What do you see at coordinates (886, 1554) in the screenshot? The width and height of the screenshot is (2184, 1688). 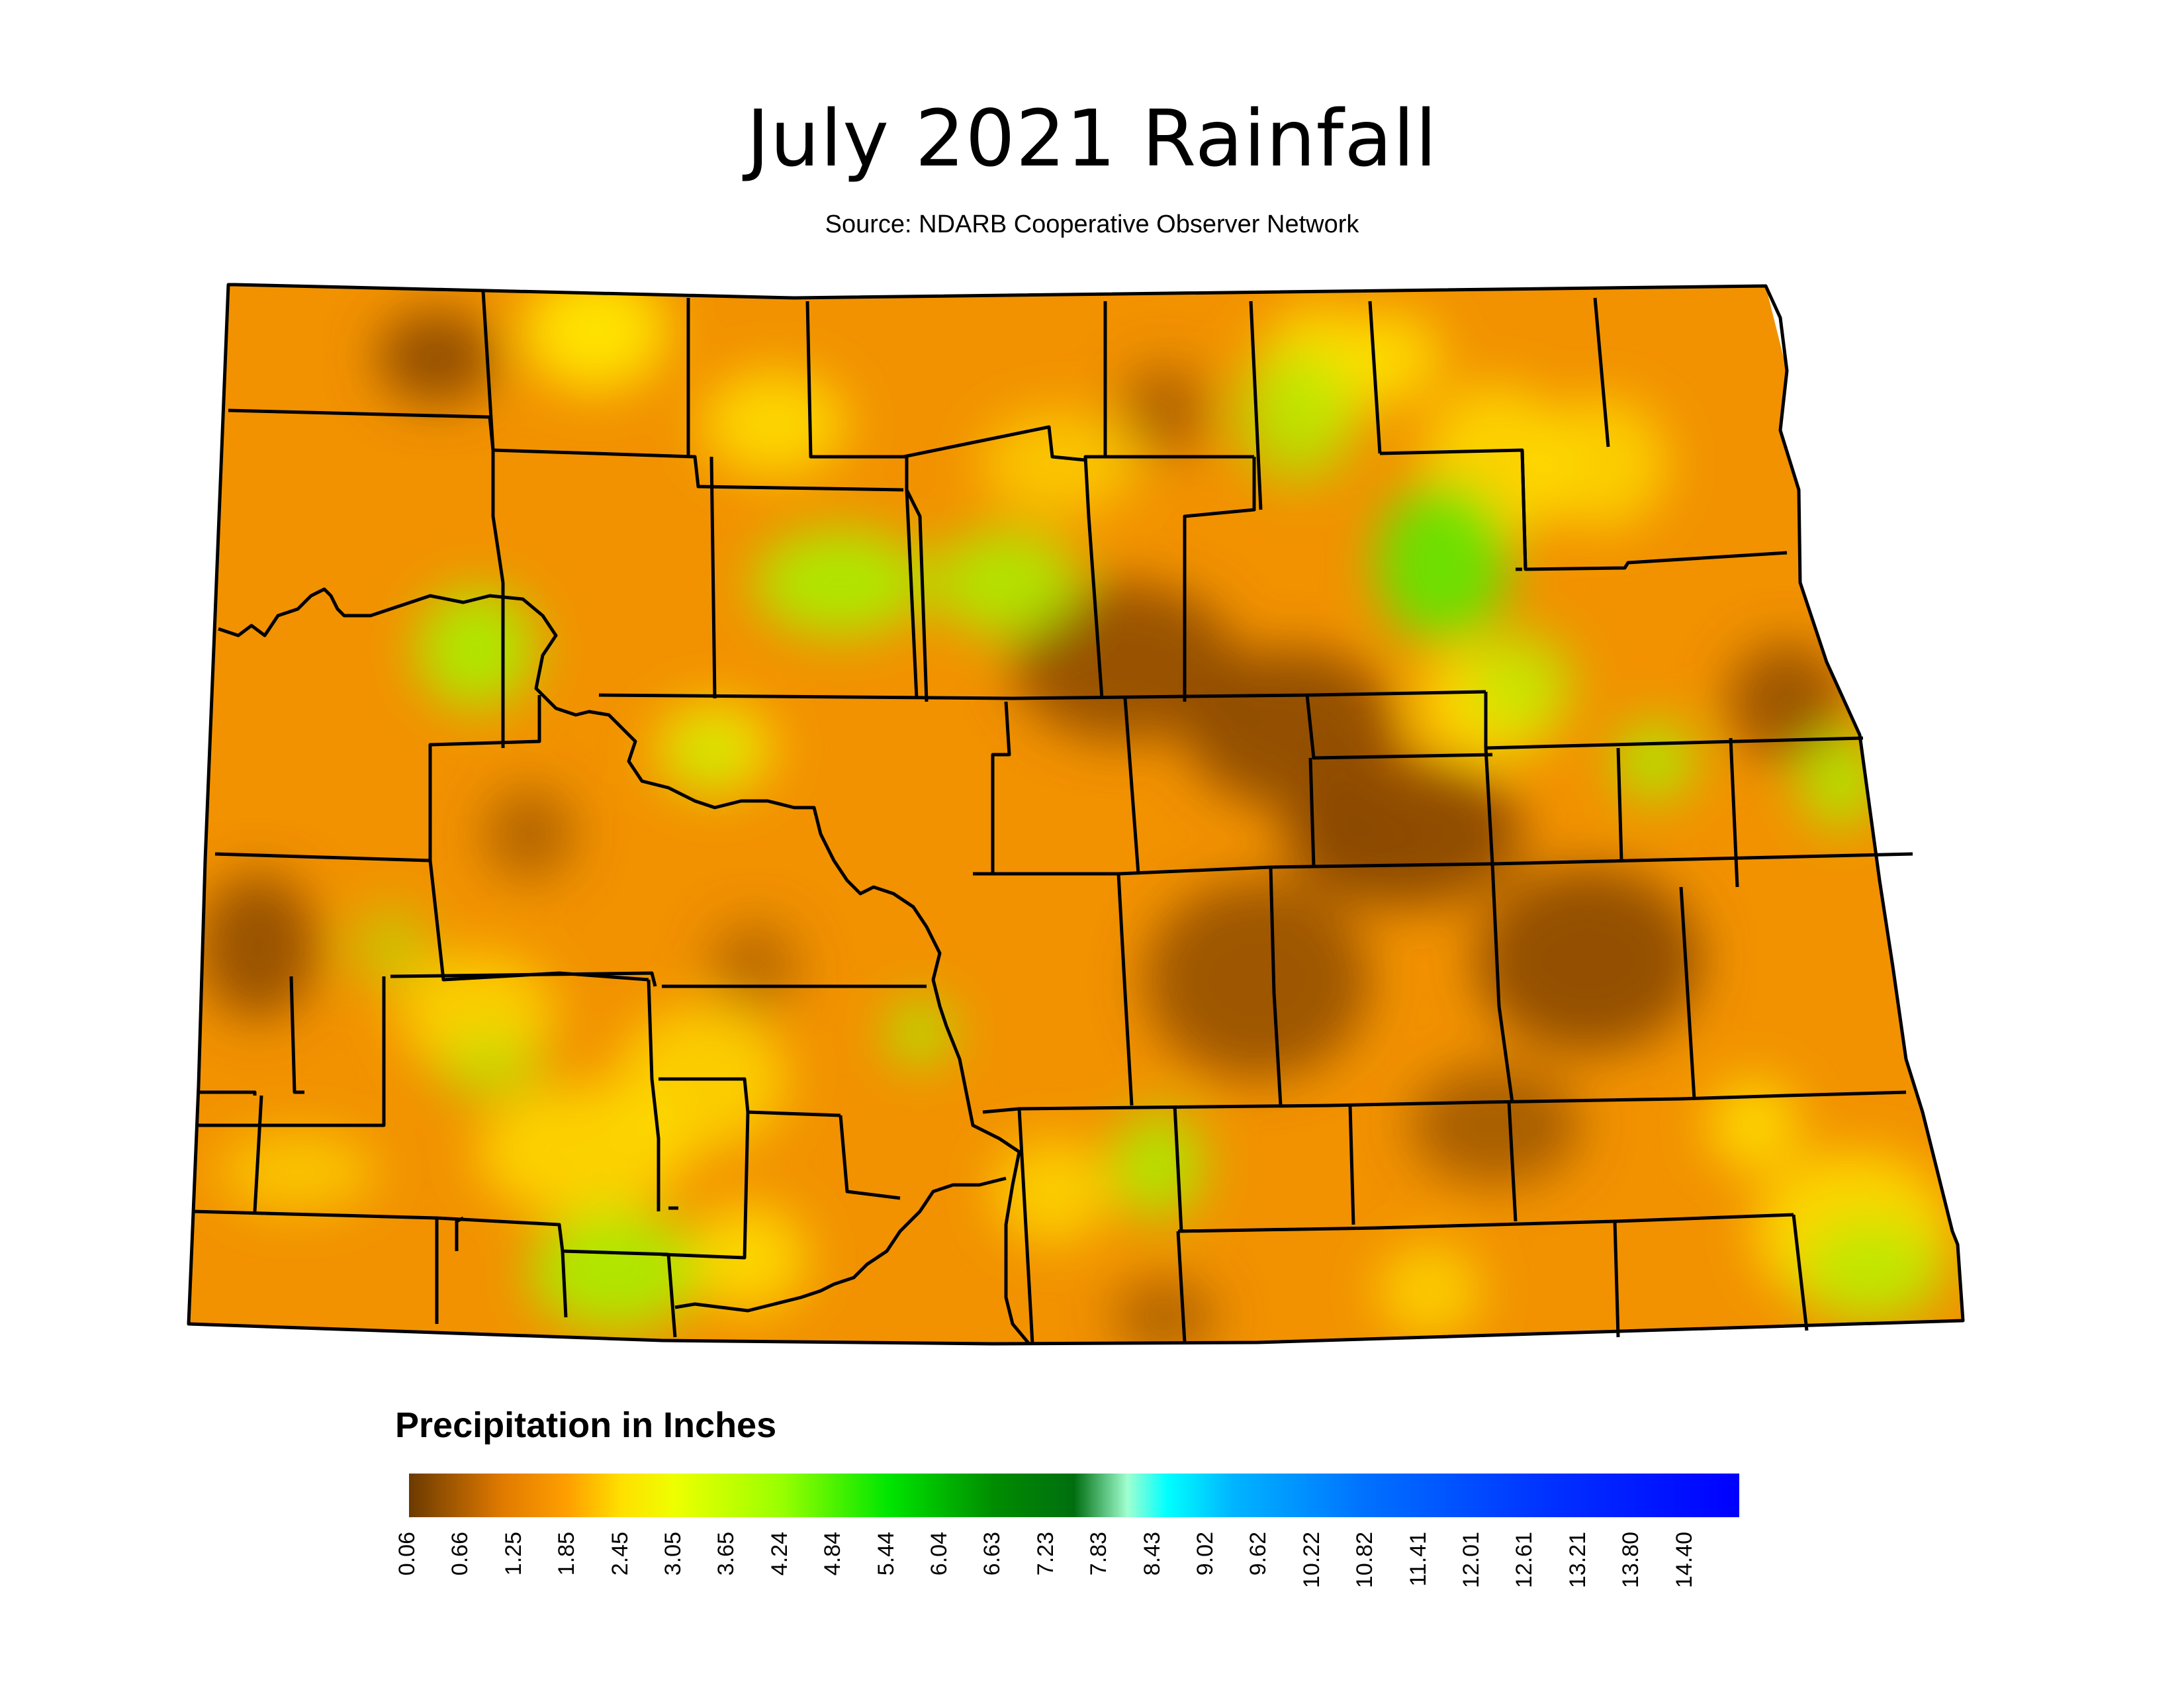 I see `legend-tick-label: 5.44` at bounding box center [886, 1554].